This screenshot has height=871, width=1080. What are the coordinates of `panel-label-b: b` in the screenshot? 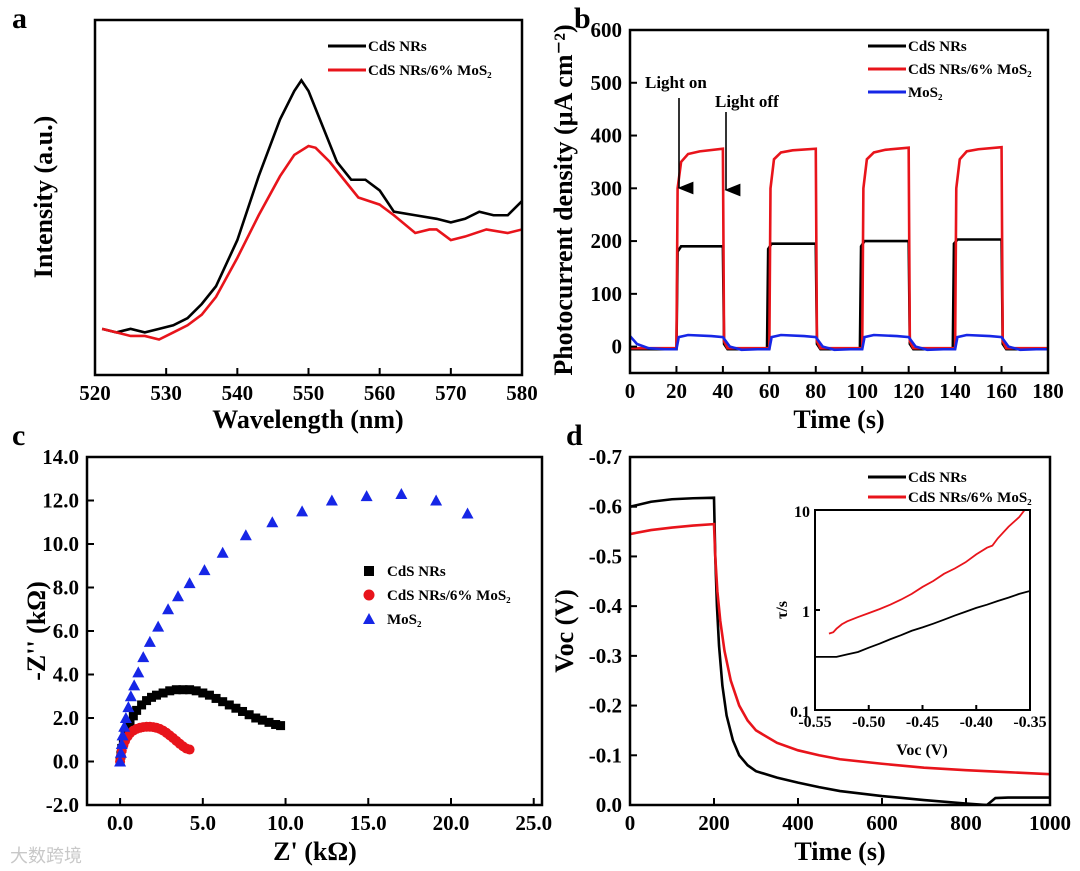 It's located at (582, 18).